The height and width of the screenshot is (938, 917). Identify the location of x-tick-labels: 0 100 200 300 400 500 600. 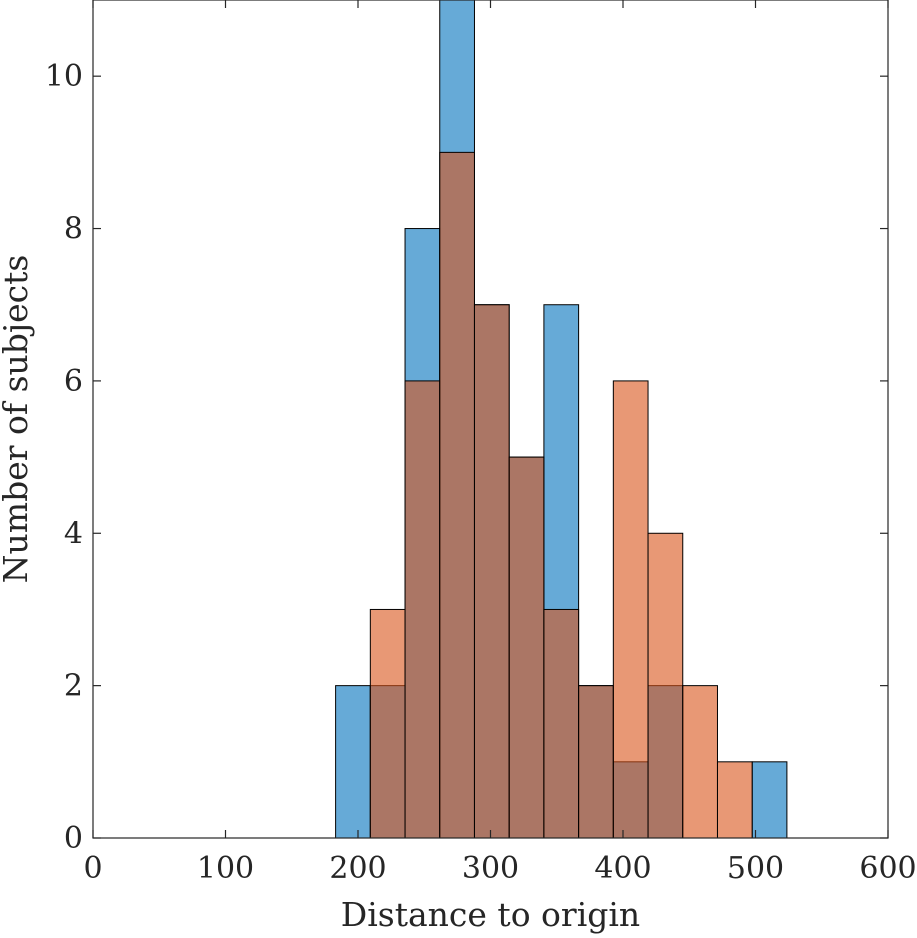
(499, 868).